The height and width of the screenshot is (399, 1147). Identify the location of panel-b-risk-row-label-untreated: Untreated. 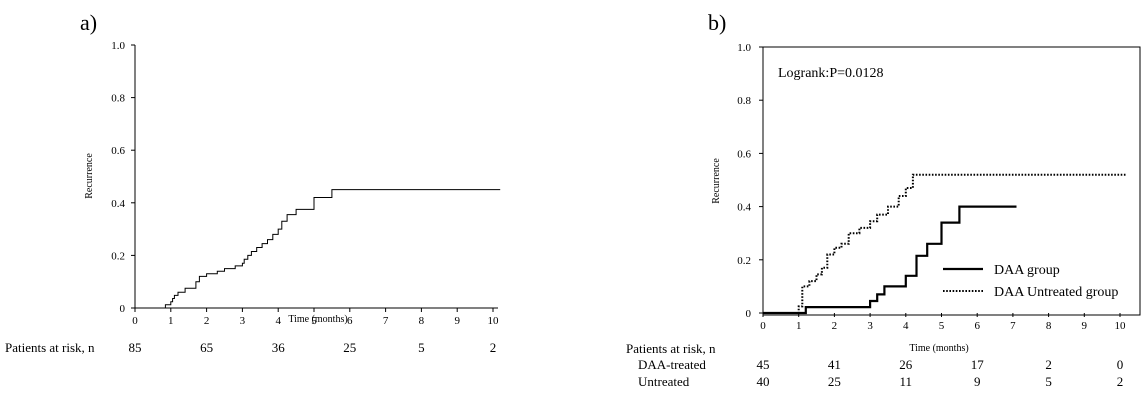
(664, 381).